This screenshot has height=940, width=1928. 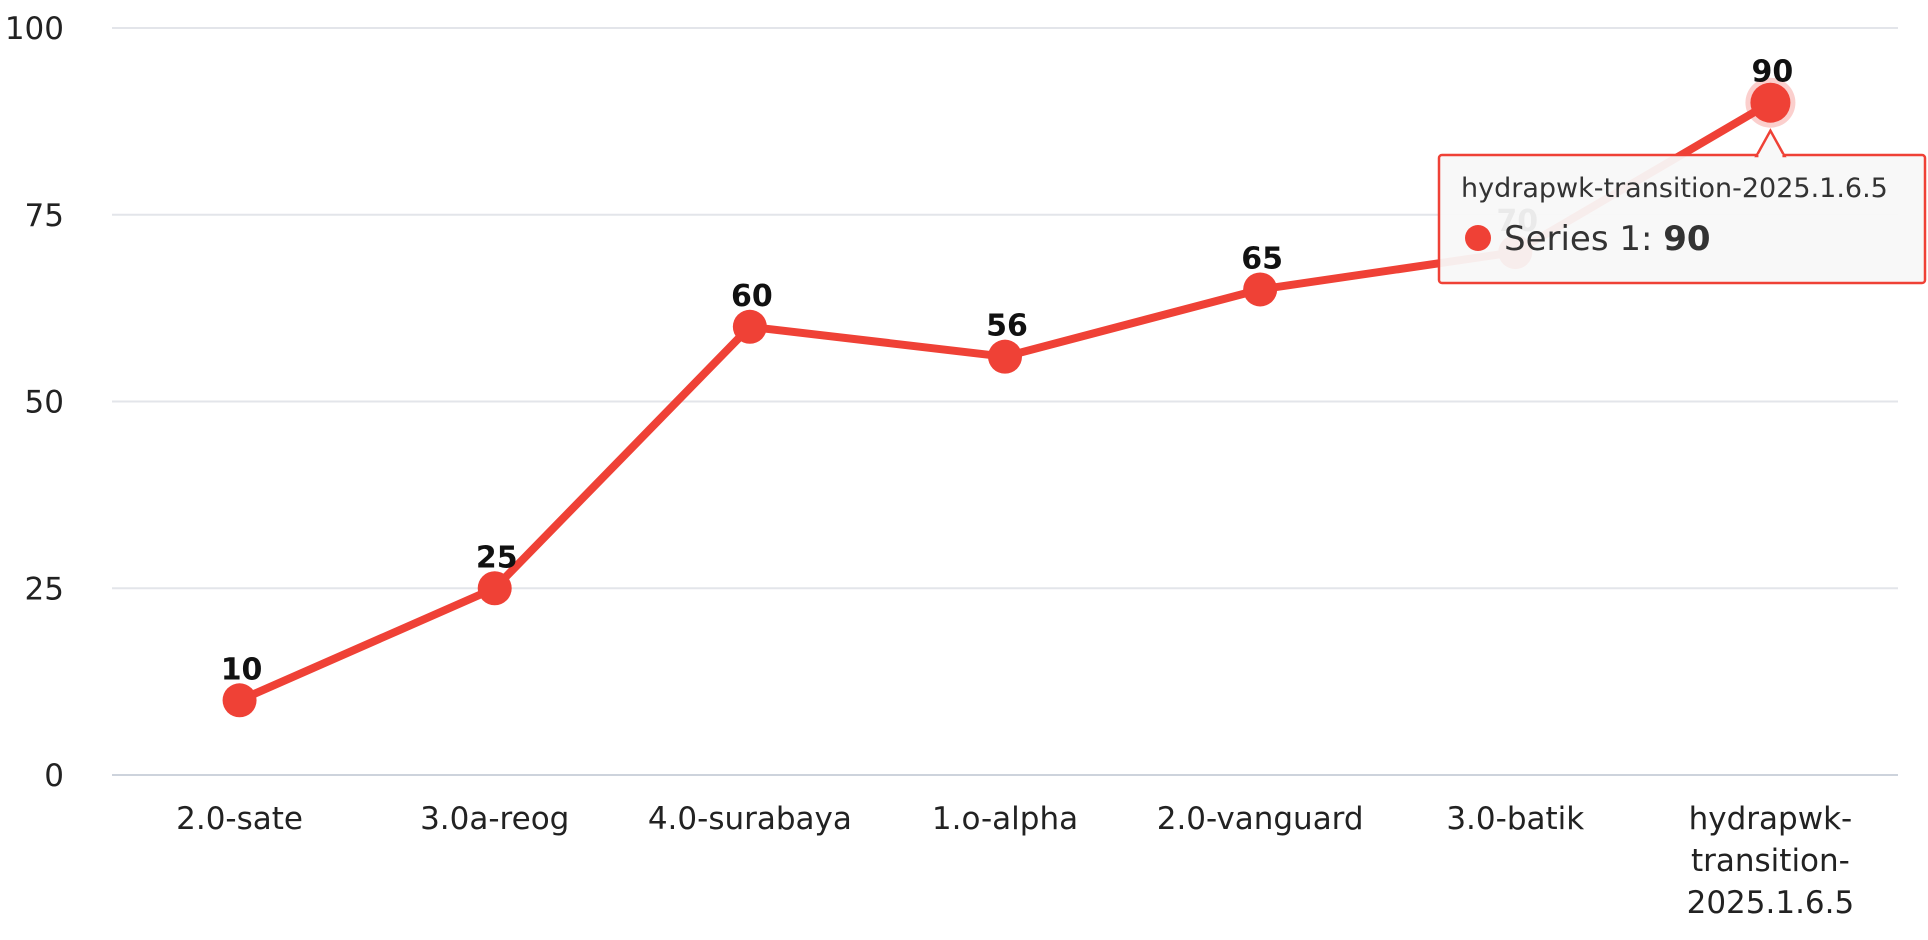 I want to click on x-tick-label-line: 3.0-batik, so click(x=1515, y=819).